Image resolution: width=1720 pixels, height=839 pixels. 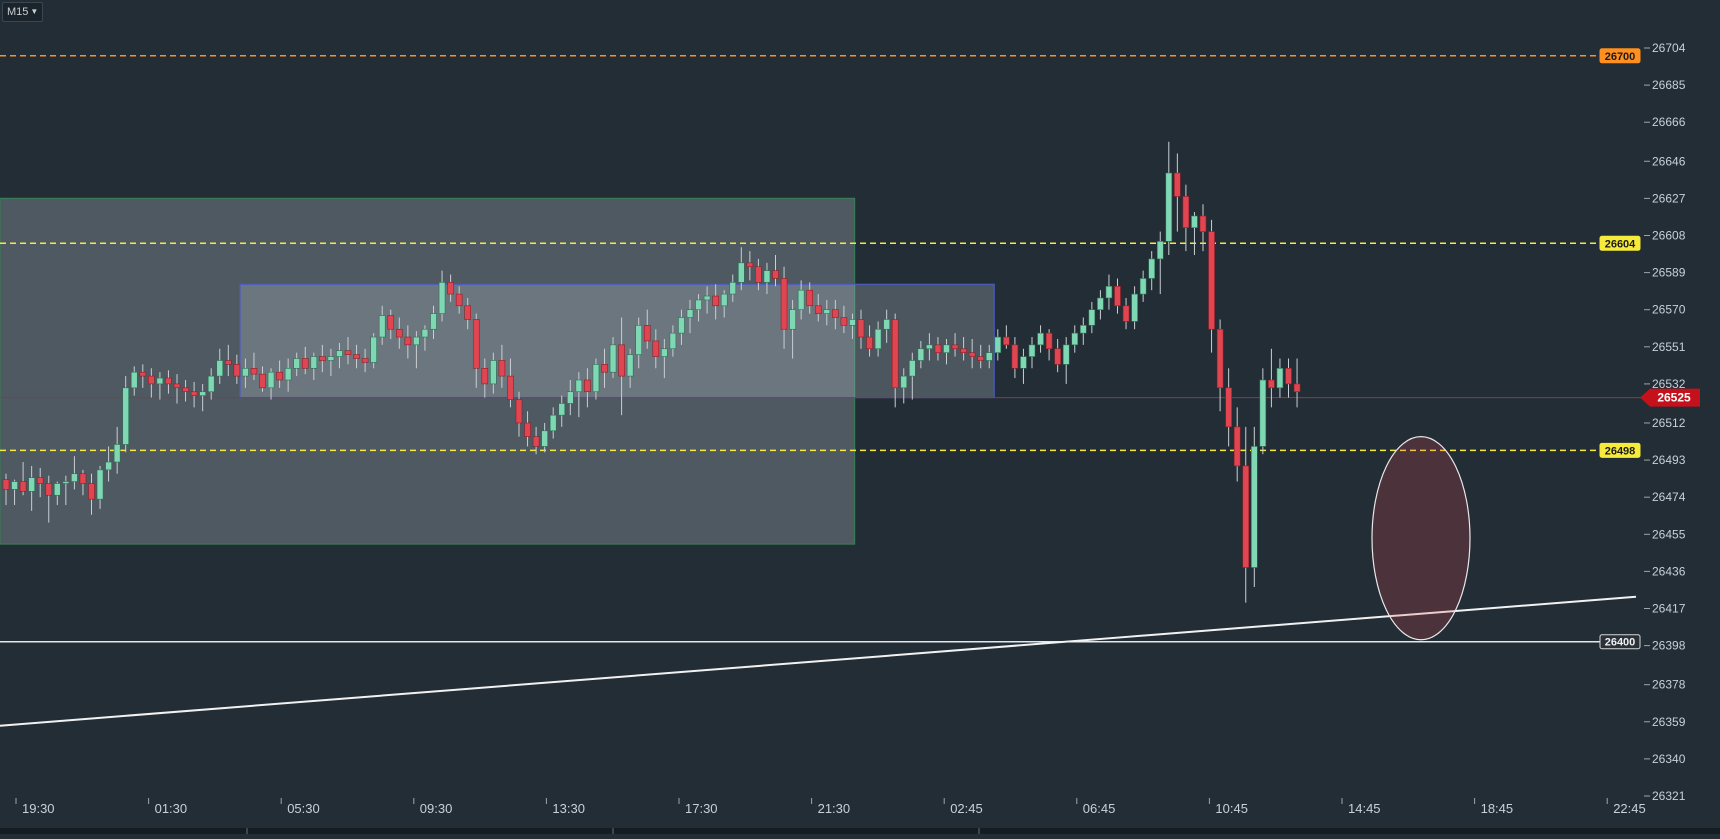 What do you see at coordinates (1669, 759) in the screenshot?
I see `y-axis-label: 26340` at bounding box center [1669, 759].